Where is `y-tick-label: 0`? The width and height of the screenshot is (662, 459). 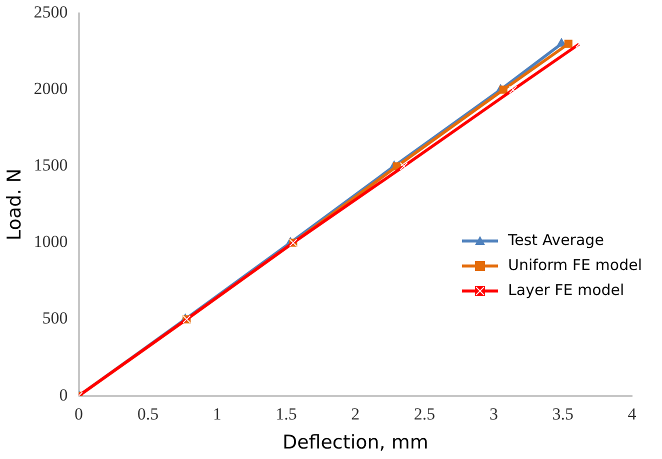 y-tick-label: 0 is located at coordinates (63, 394).